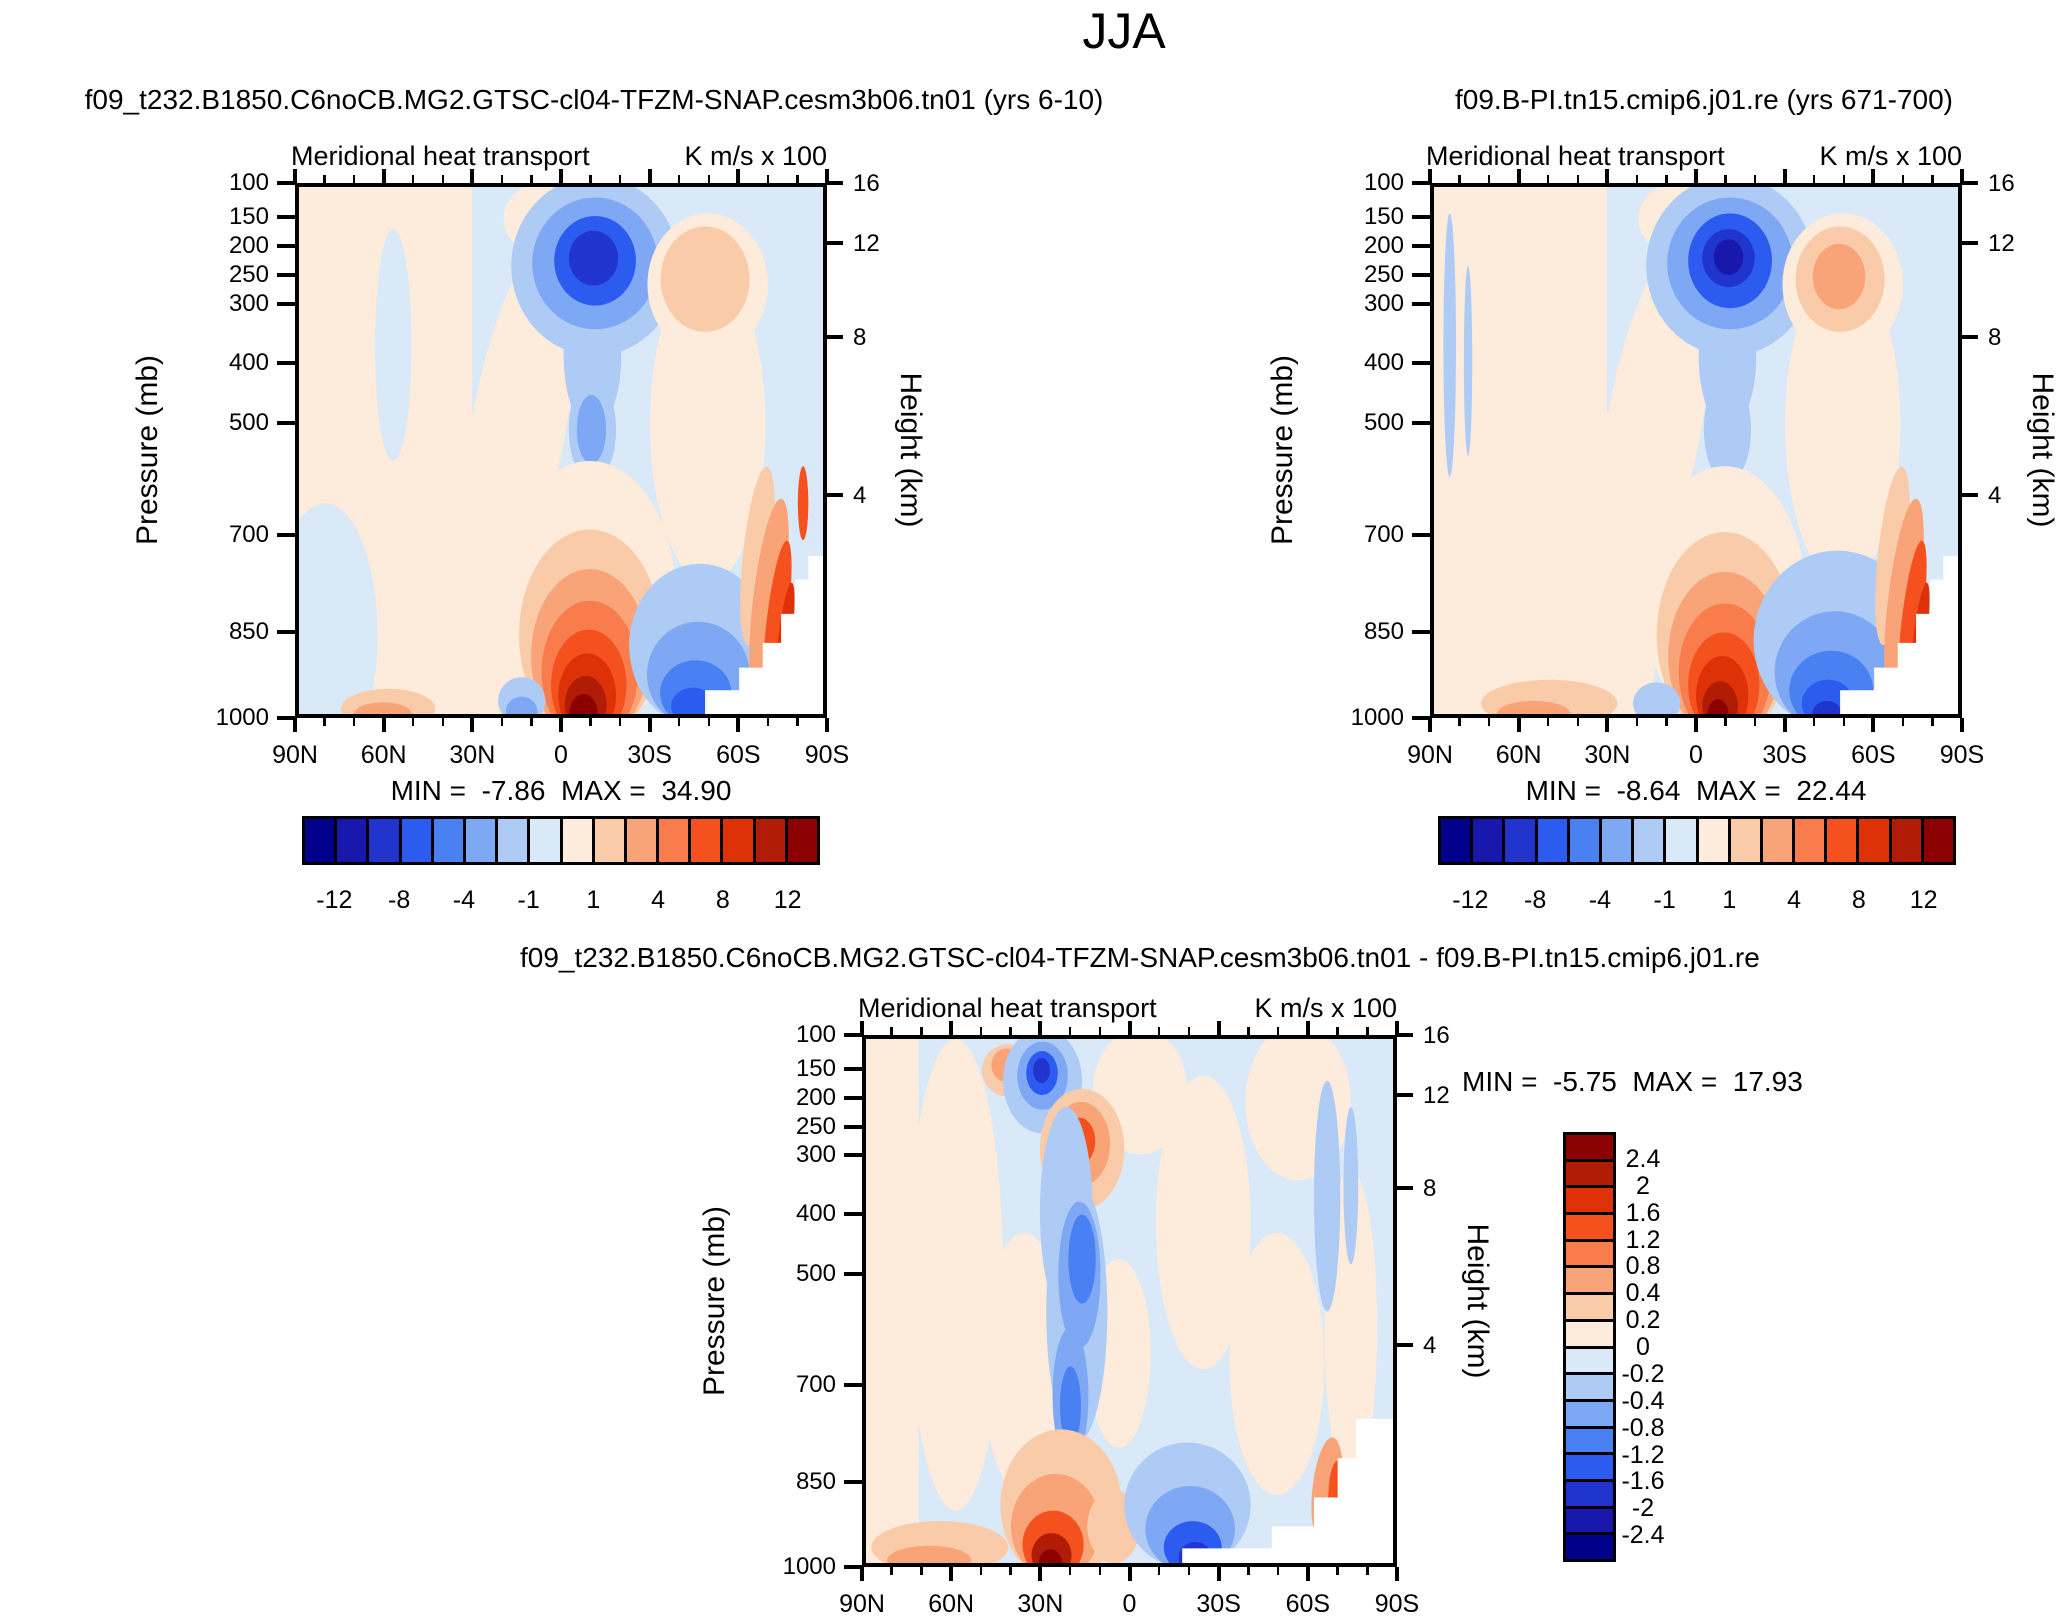 The height and width of the screenshot is (1616, 2062). What do you see at coordinates (1383, 275) in the screenshot?
I see `pressure-tick-label: 250` at bounding box center [1383, 275].